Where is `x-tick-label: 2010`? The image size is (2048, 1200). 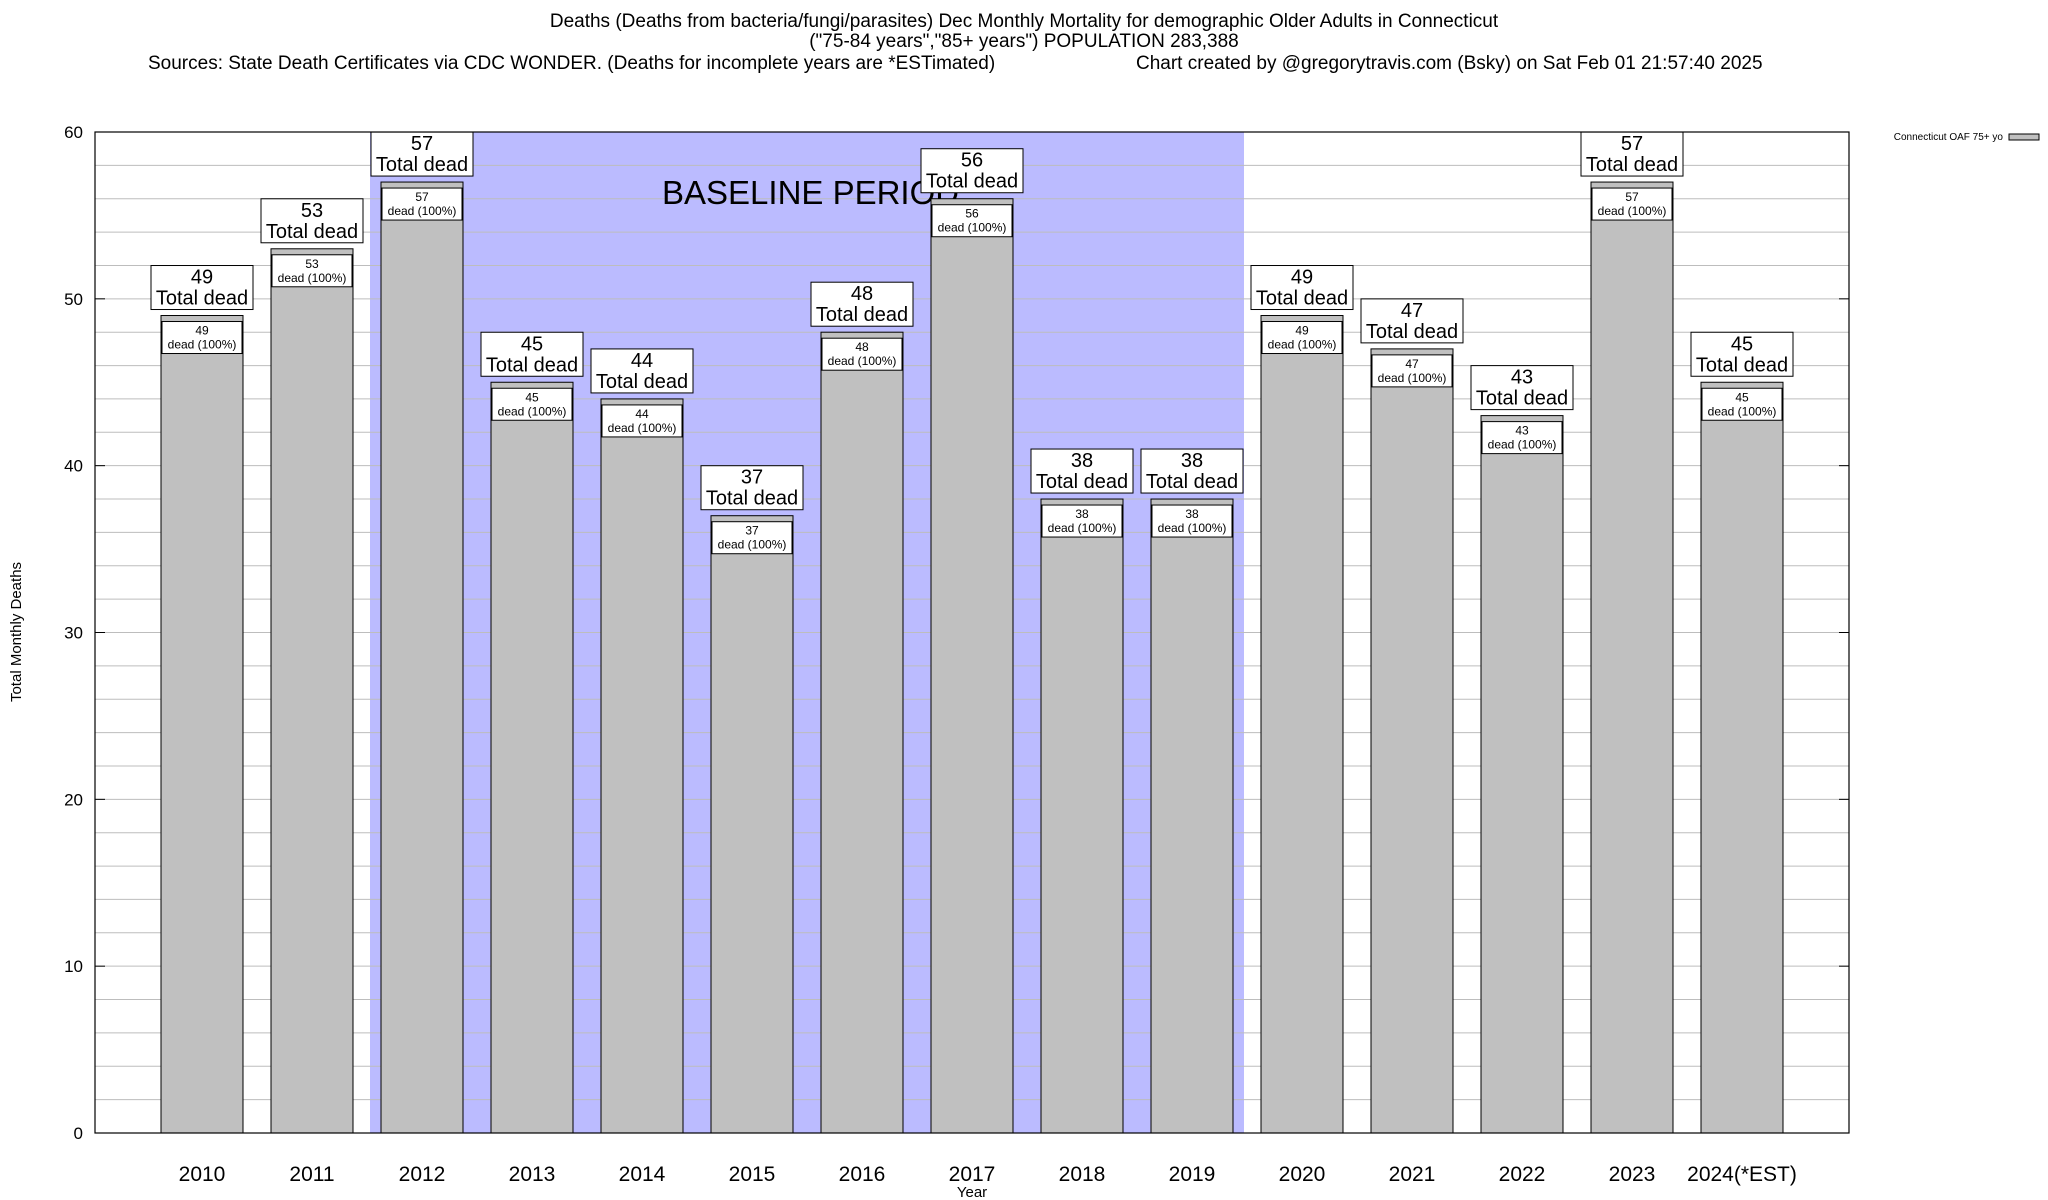 x-tick-label: 2010 is located at coordinates (202, 1174).